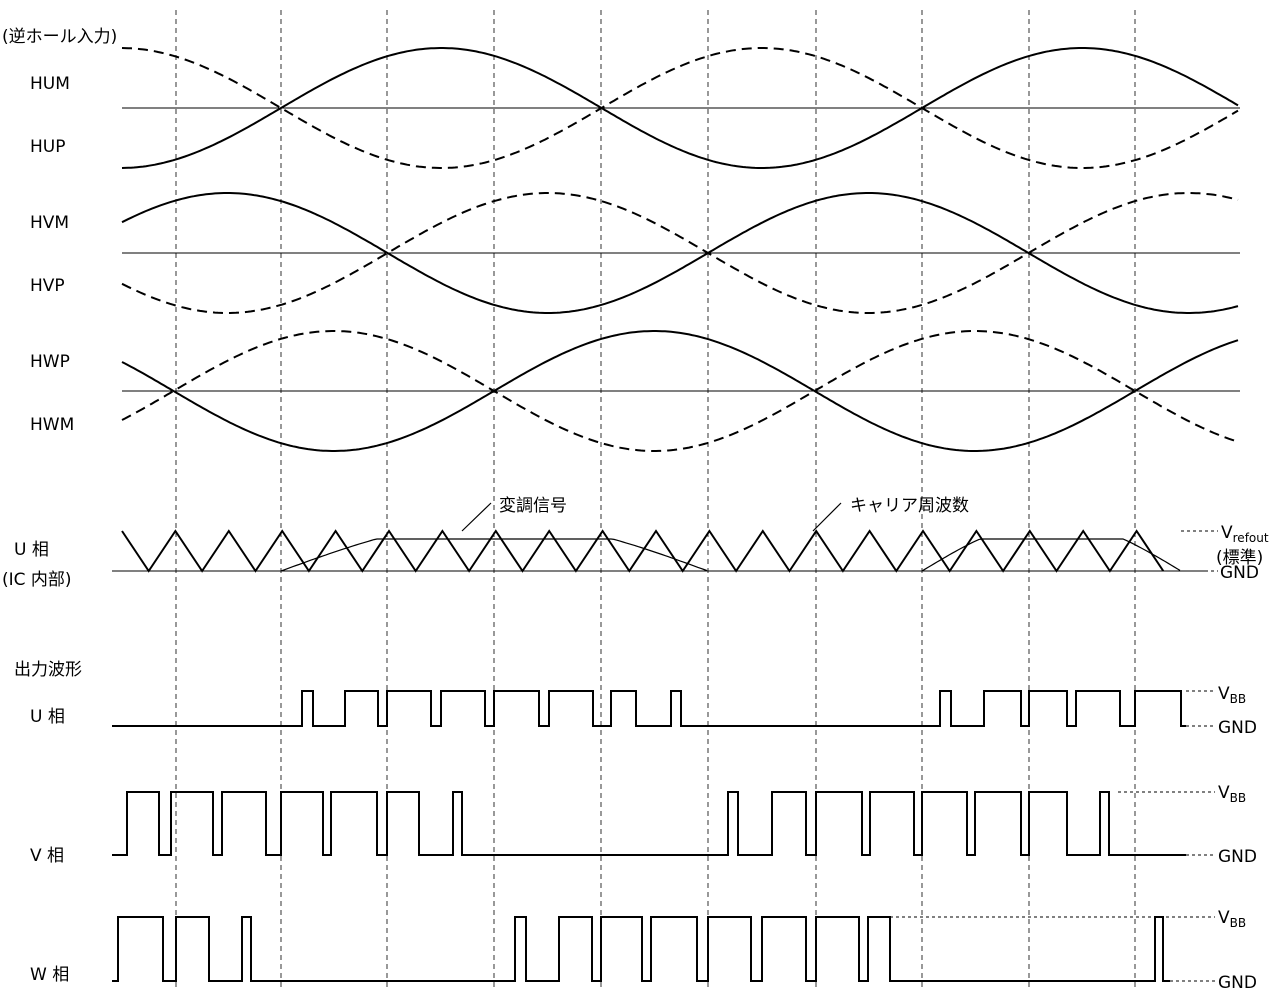  Describe the element at coordinates (909, 506) in the screenshot. I see `carrier-frequency-label: キャリア周波数` at that location.